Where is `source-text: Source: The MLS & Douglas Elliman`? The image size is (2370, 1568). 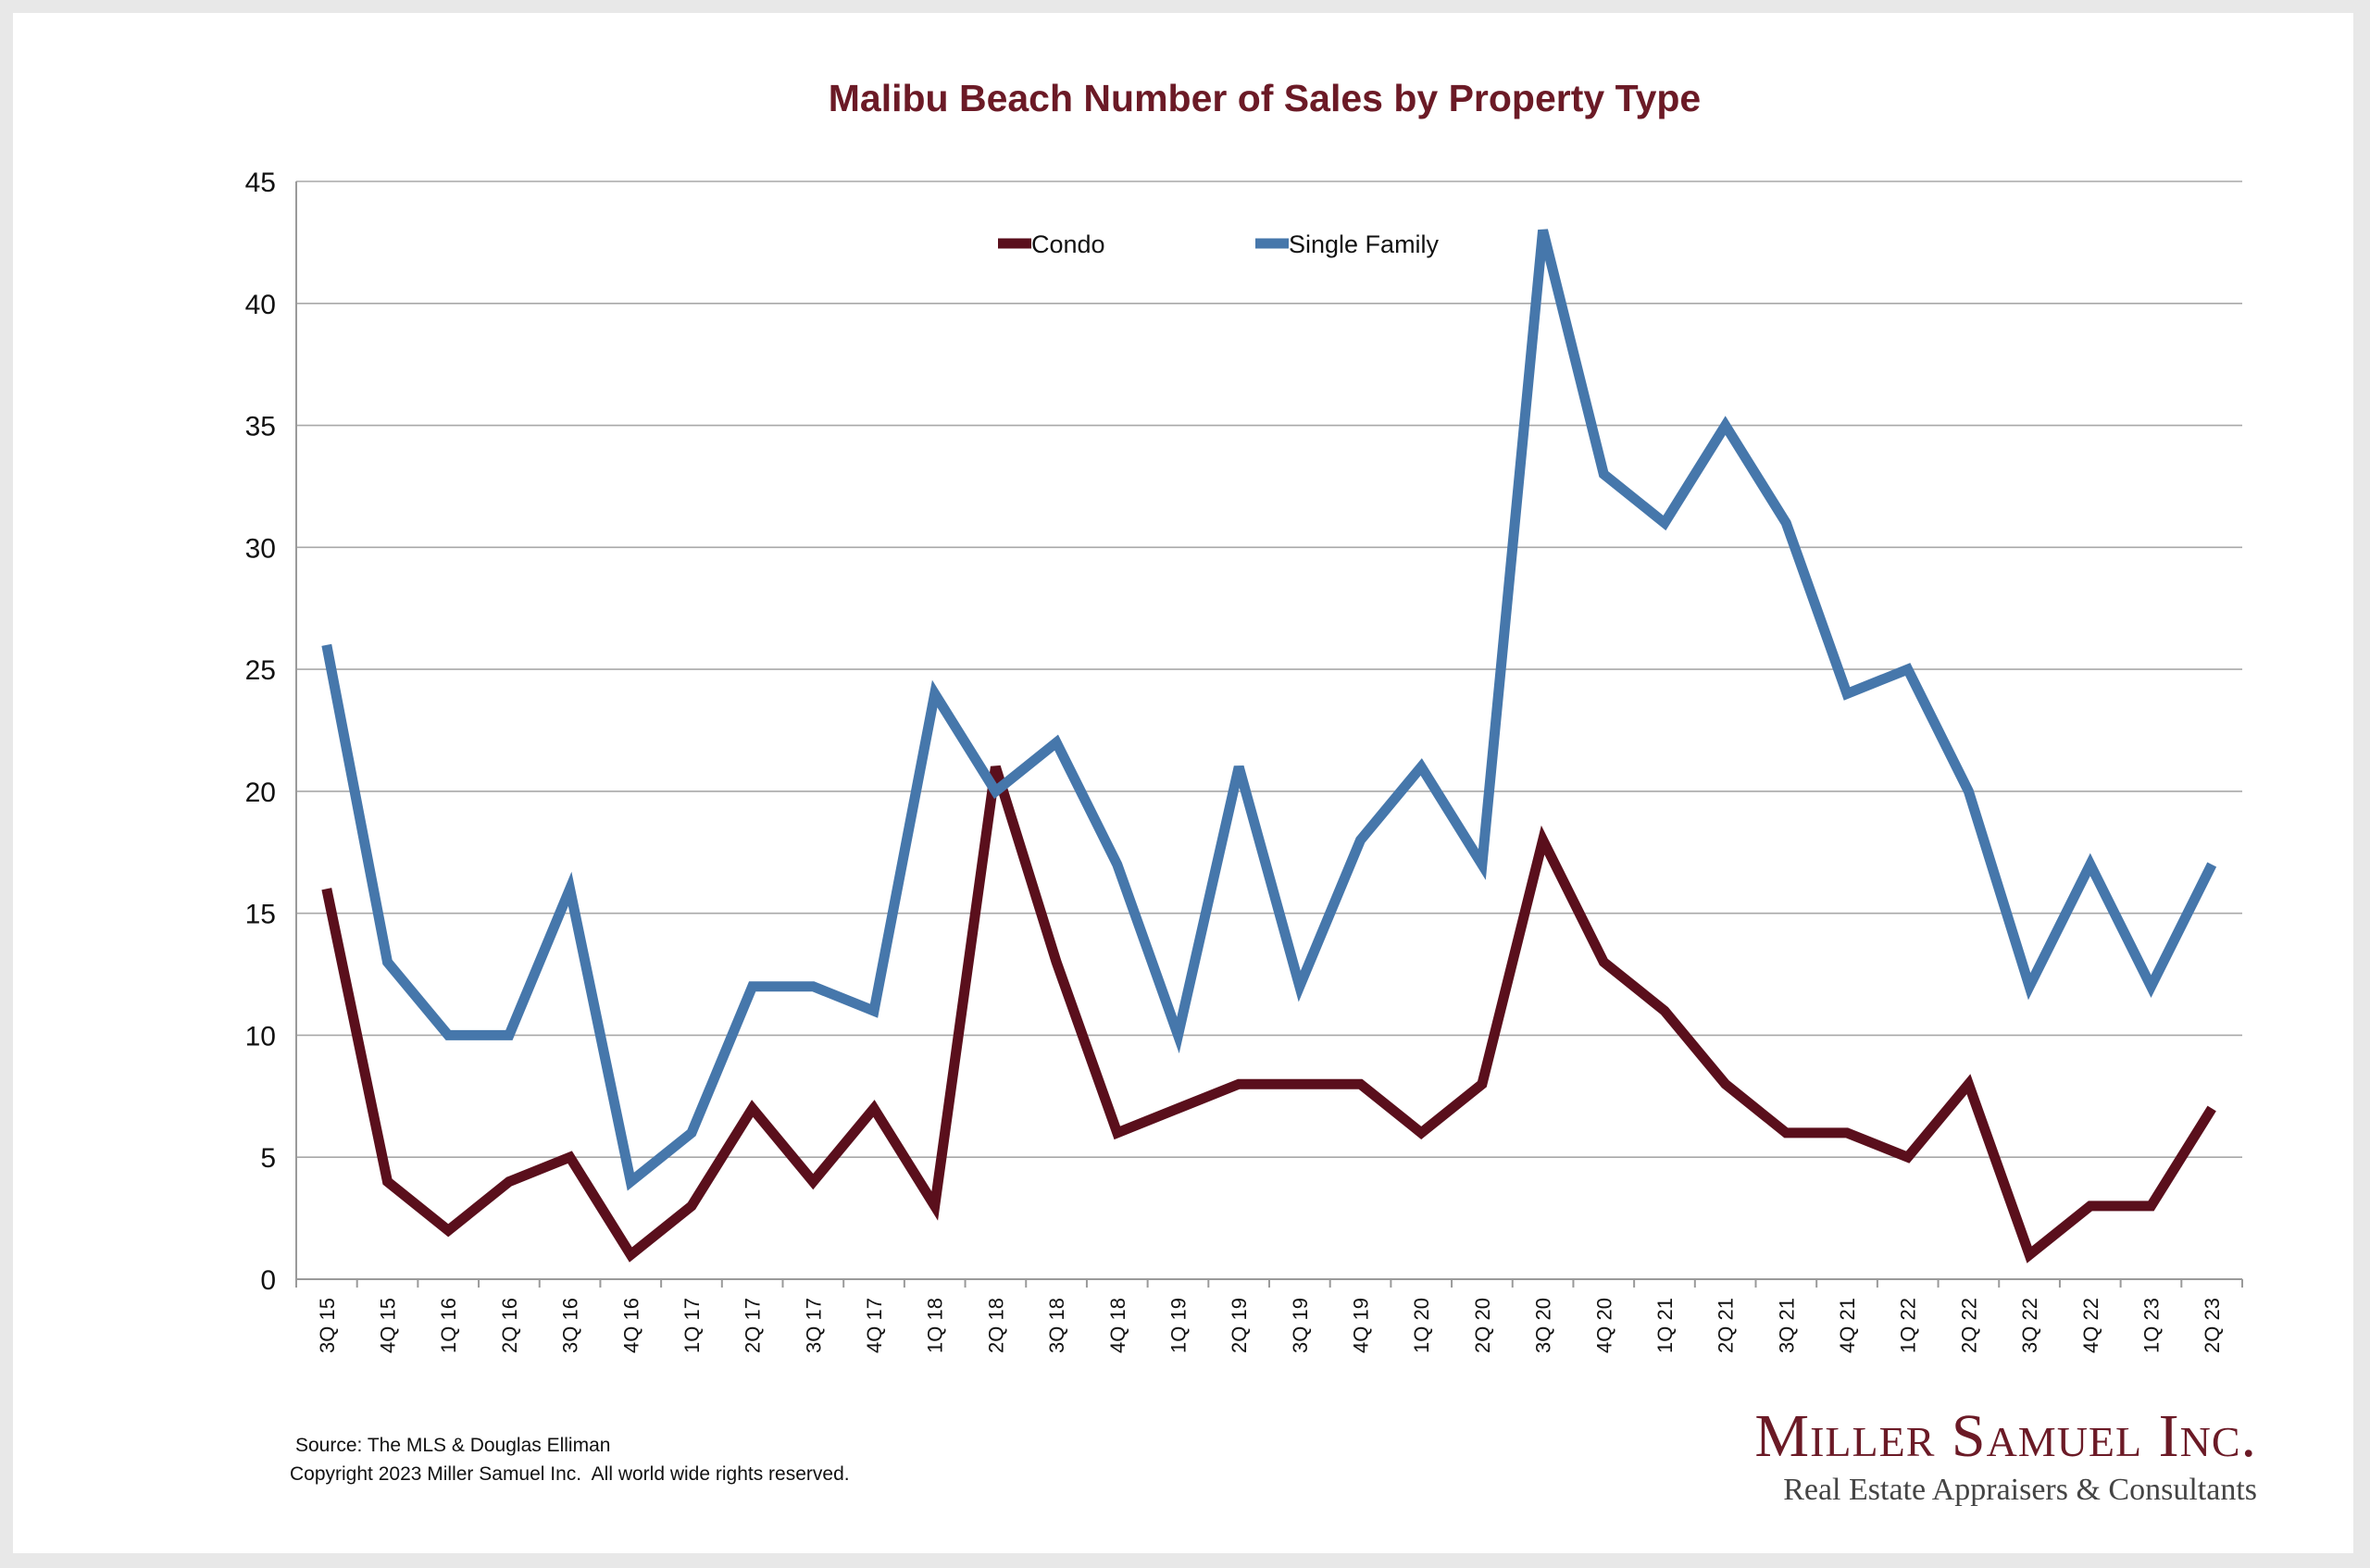
source-text: Source: The MLS & Douglas Elliman is located at coordinates (453, 1445).